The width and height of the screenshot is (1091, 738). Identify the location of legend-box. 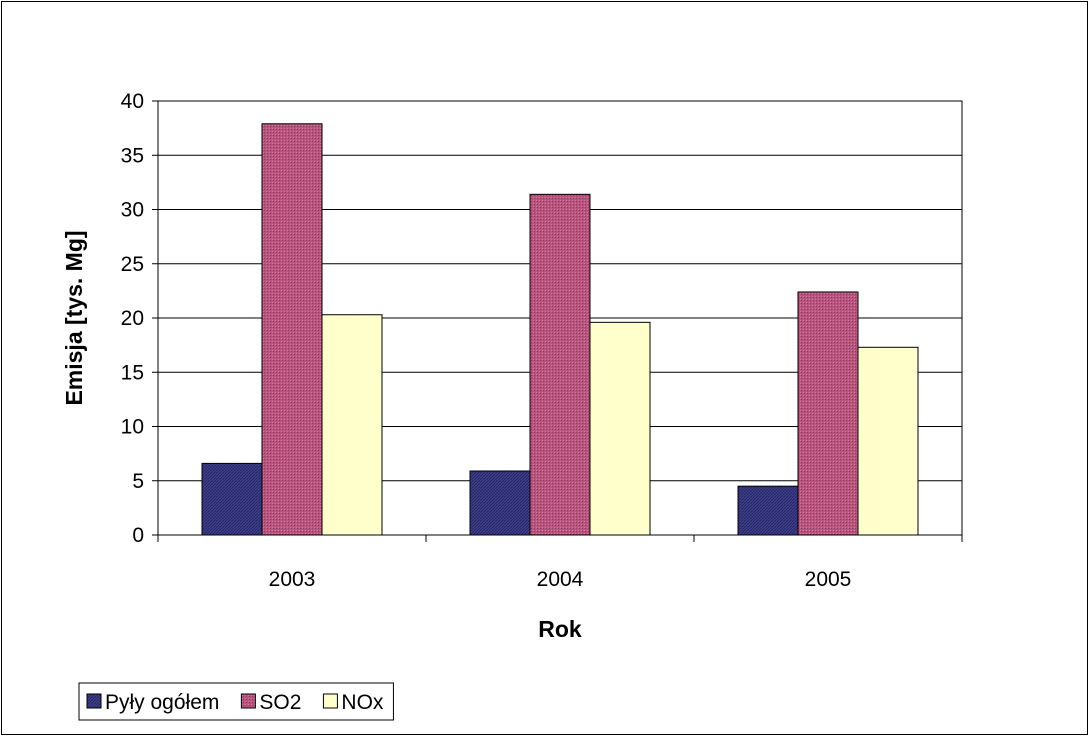
(236, 701).